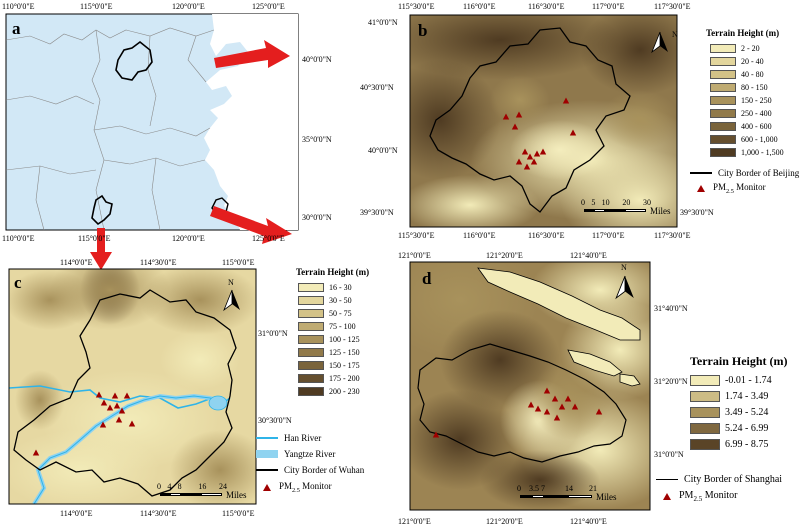 The image size is (802, 531). I want to click on panel-d-north-arrow: N, so click(625, 285).